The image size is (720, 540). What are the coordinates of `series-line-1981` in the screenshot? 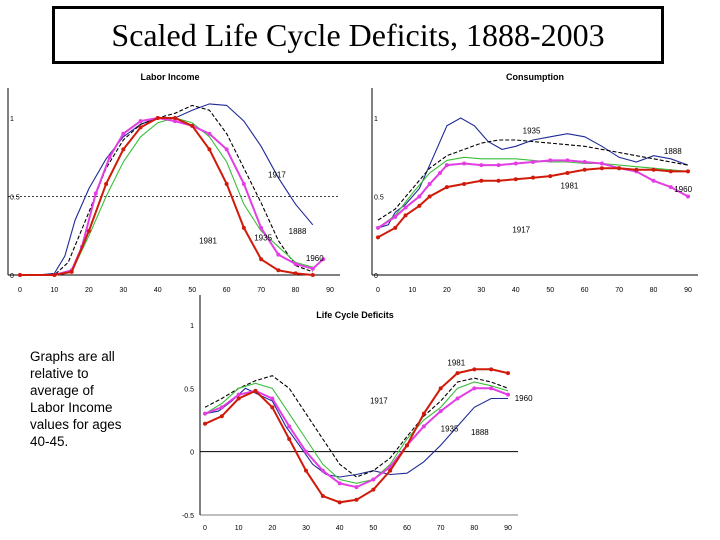 It's located at (356, 436).